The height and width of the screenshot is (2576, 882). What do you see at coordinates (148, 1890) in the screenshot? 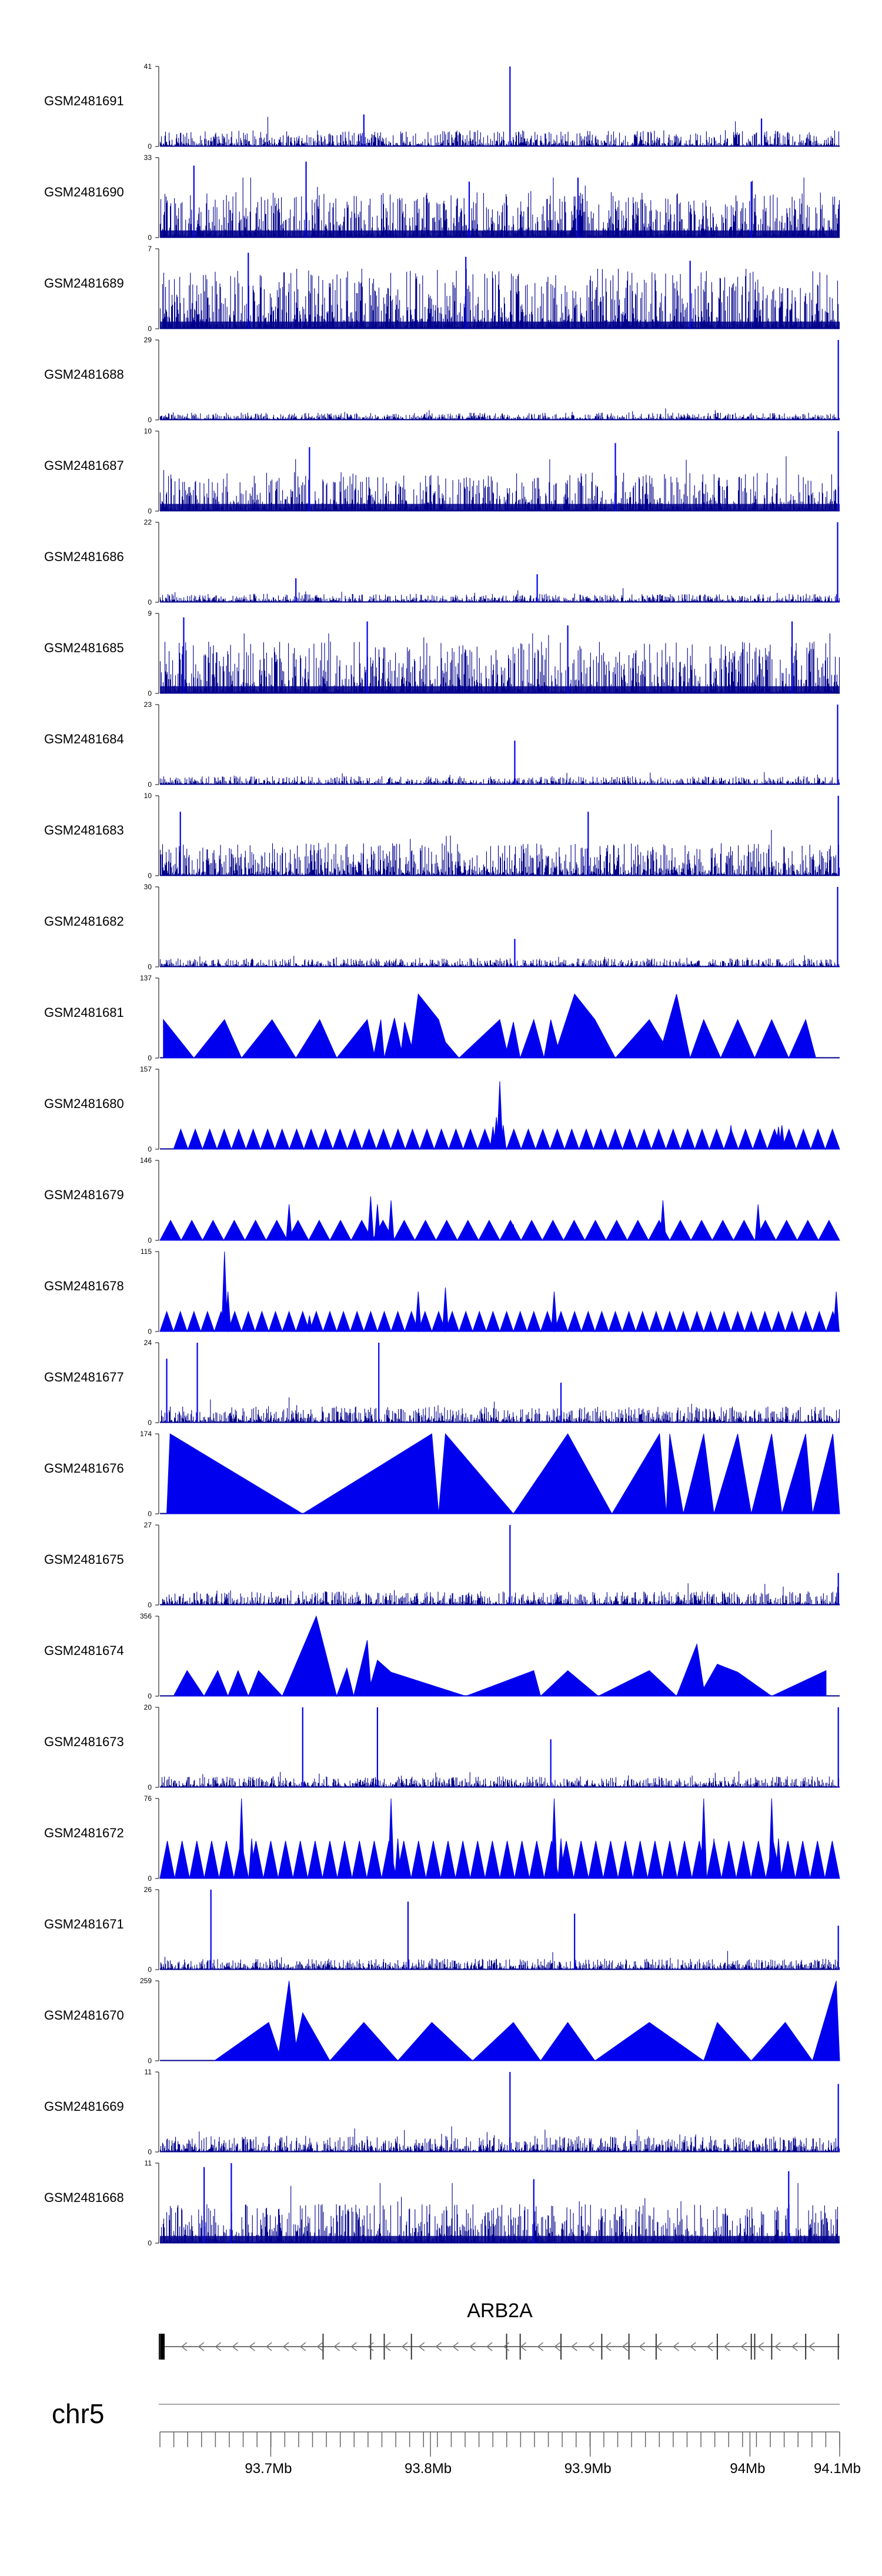
I see `y-max-label: 26` at bounding box center [148, 1890].